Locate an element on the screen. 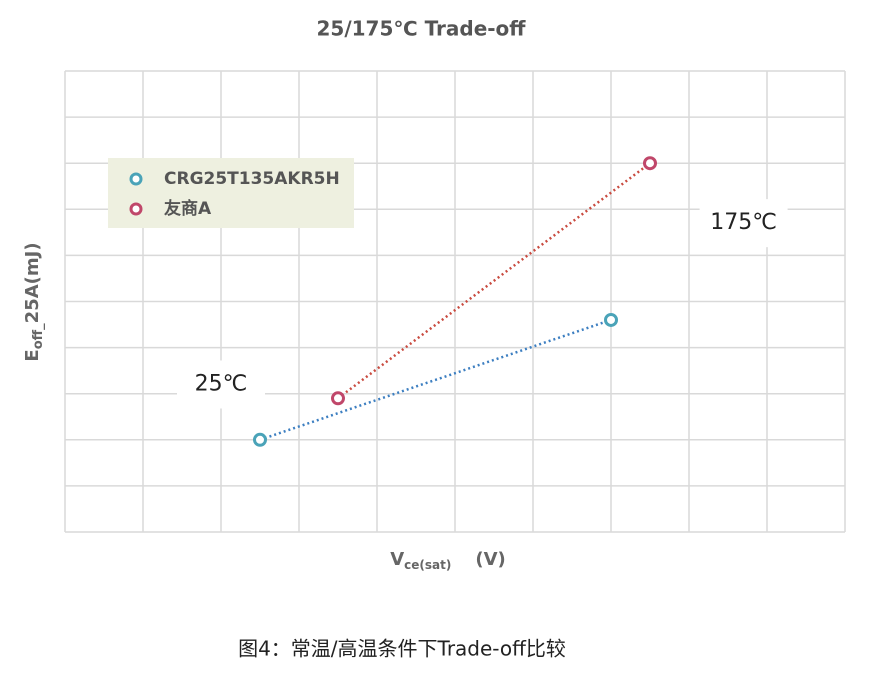 Image resolution: width=877 pixels, height=678 pixels. y-axis-label: Eoff_25A(mJ) is located at coordinates (34, 301).